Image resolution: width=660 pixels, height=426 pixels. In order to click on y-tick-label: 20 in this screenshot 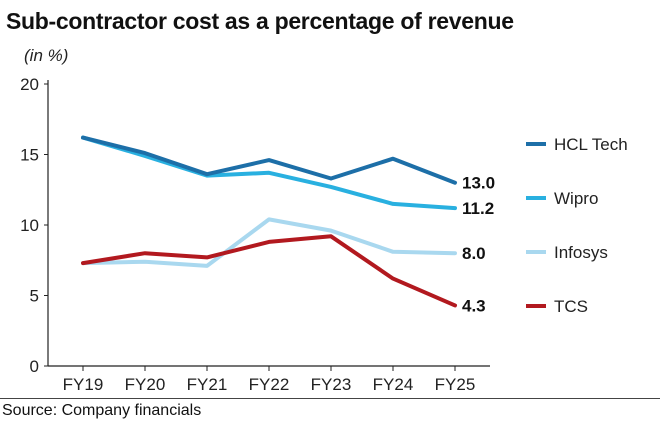, I will do `click(29, 84)`.